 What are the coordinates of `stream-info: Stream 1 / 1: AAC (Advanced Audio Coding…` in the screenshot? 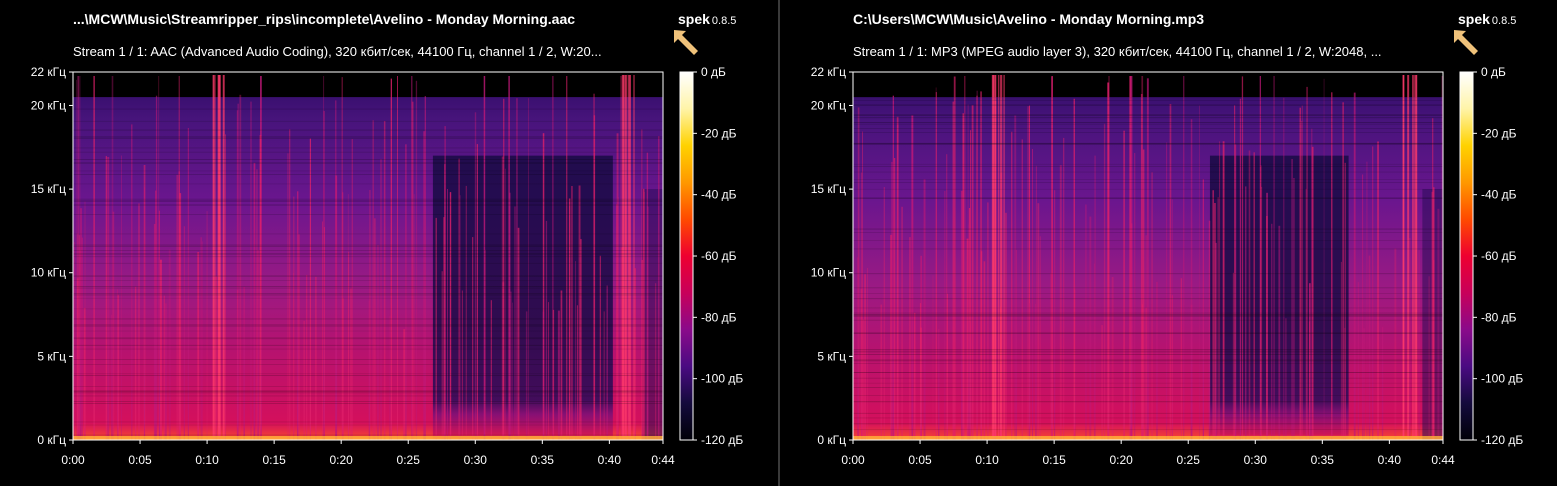 It's located at (337, 51).